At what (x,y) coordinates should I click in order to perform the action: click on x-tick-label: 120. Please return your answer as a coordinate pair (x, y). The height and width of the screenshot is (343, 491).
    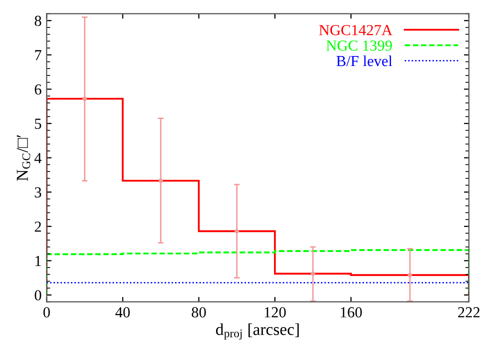
    Looking at the image, I should click on (275, 312).